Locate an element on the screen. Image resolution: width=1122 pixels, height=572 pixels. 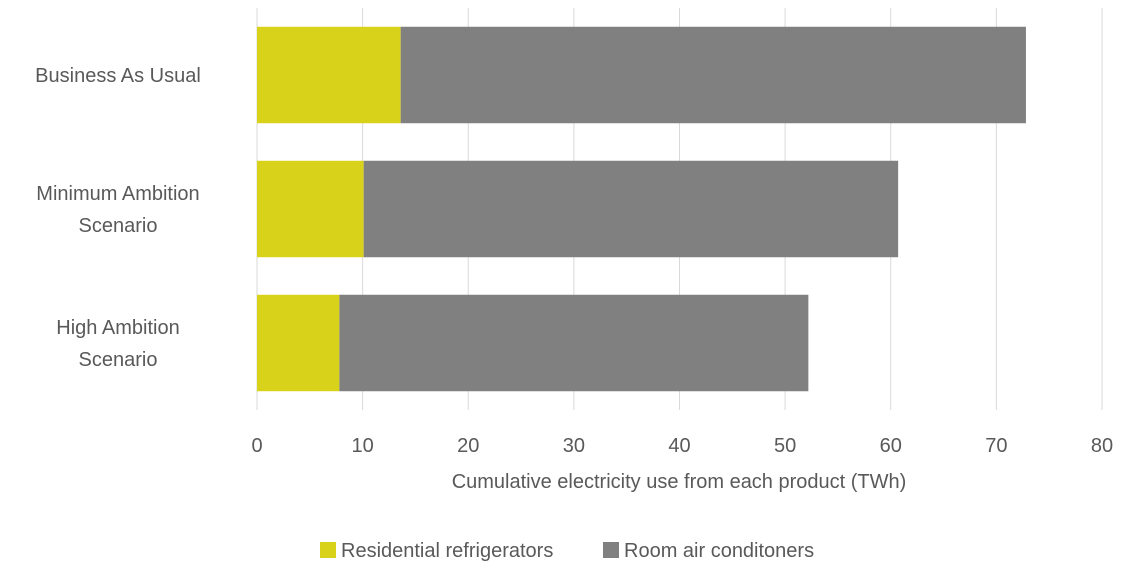
legend-item-air-conditioners: Room air conditoners is located at coordinates (708, 551).